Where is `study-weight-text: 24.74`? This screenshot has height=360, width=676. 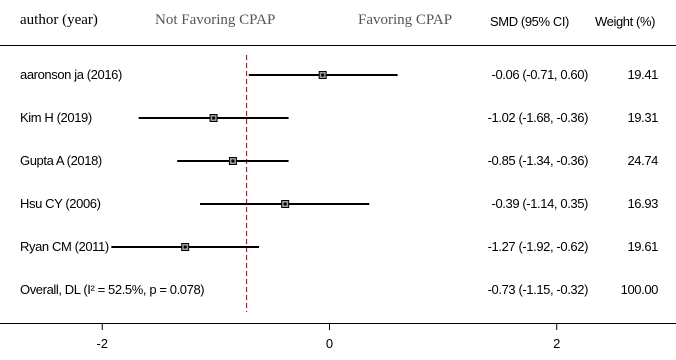
study-weight-text: 24.74 is located at coordinates (642, 160).